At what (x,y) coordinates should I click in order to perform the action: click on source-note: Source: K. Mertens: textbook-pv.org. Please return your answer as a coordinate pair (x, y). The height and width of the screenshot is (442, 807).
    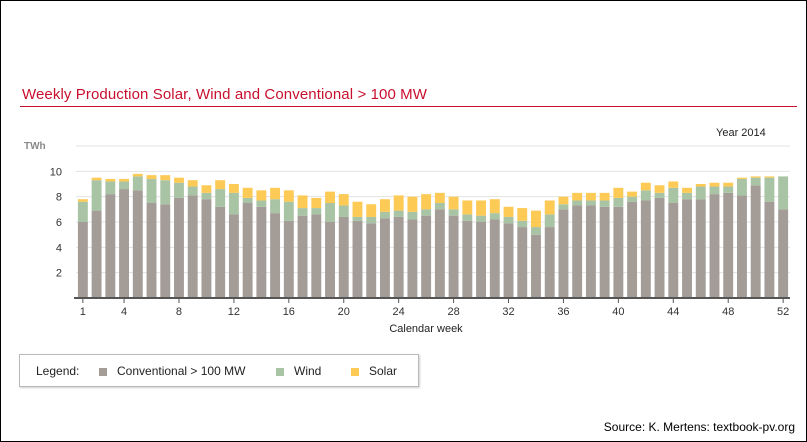
    Looking at the image, I should click on (699, 427).